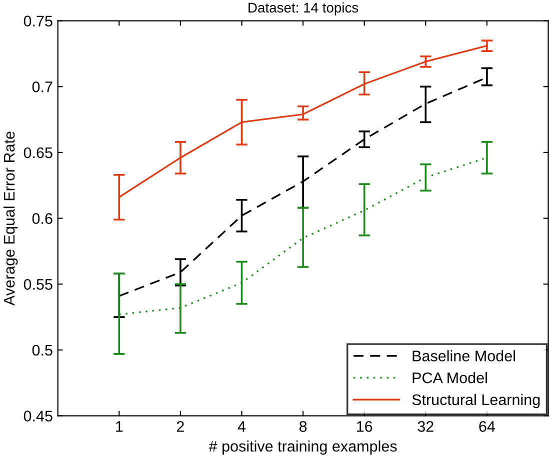  I want to click on y-tick-label: 0.55, so click(38, 284).